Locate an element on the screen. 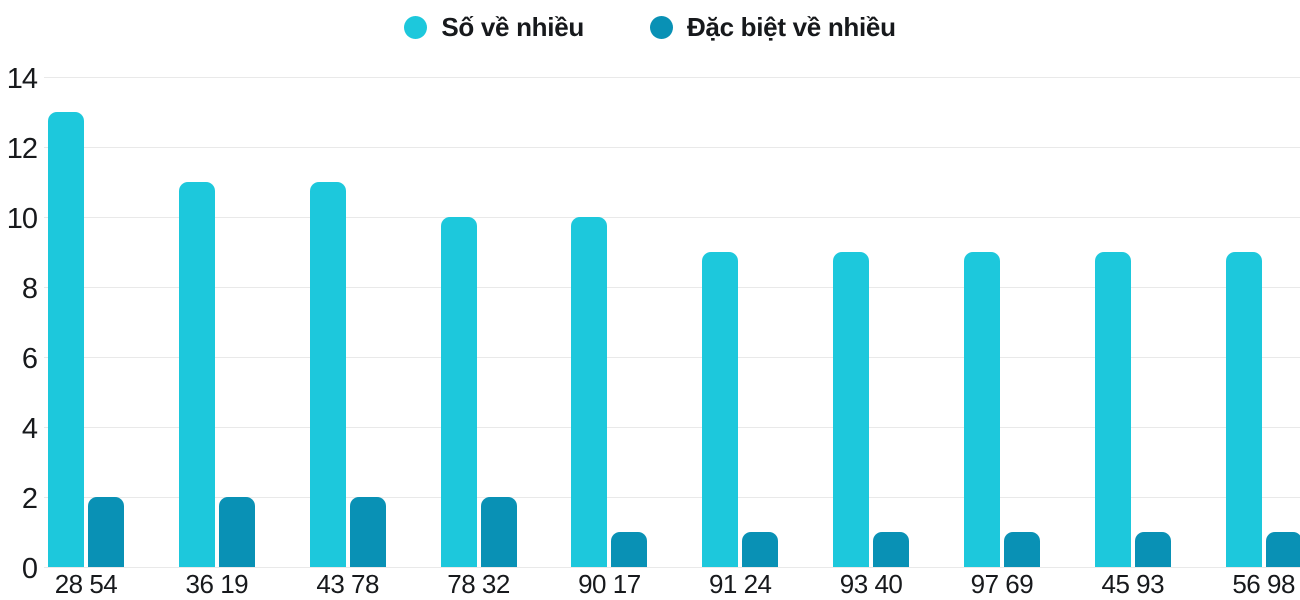 The image size is (1300, 600). y-axis-tick-8: 8 is located at coordinates (29, 289).